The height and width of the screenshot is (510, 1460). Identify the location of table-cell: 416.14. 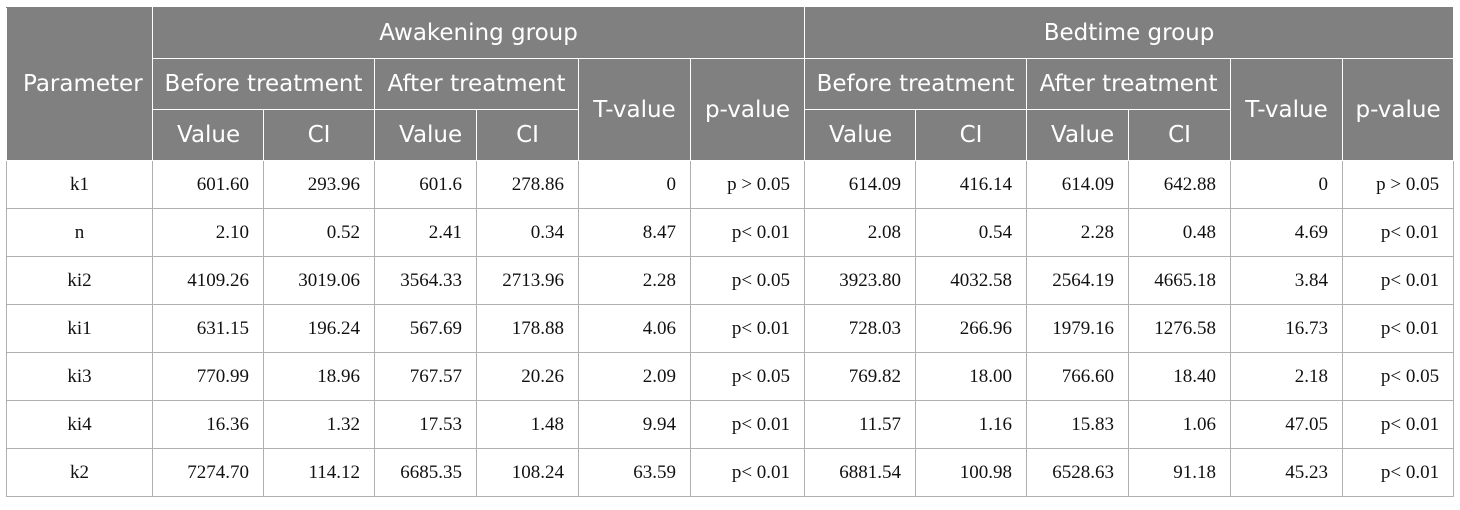
(971, 184).